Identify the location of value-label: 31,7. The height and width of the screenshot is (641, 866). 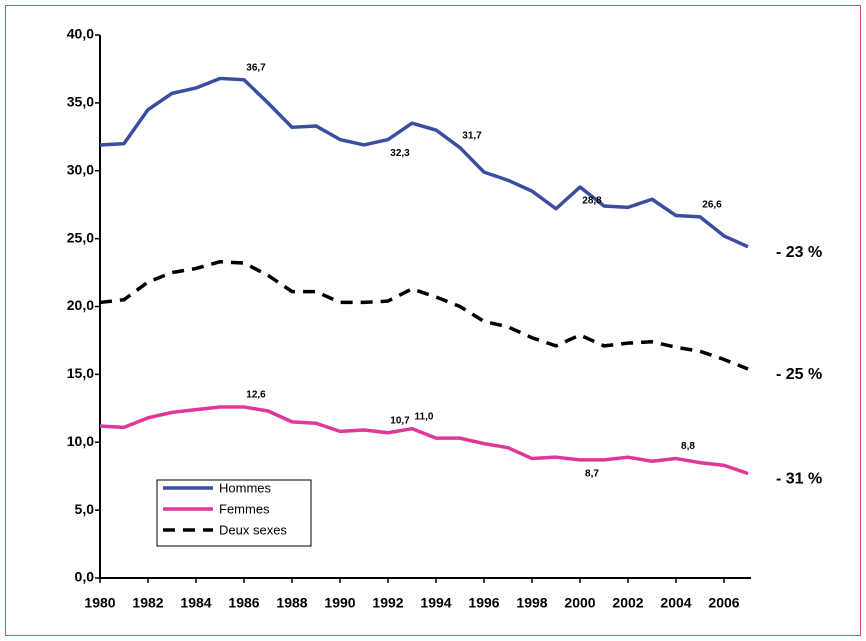
(472, 135).